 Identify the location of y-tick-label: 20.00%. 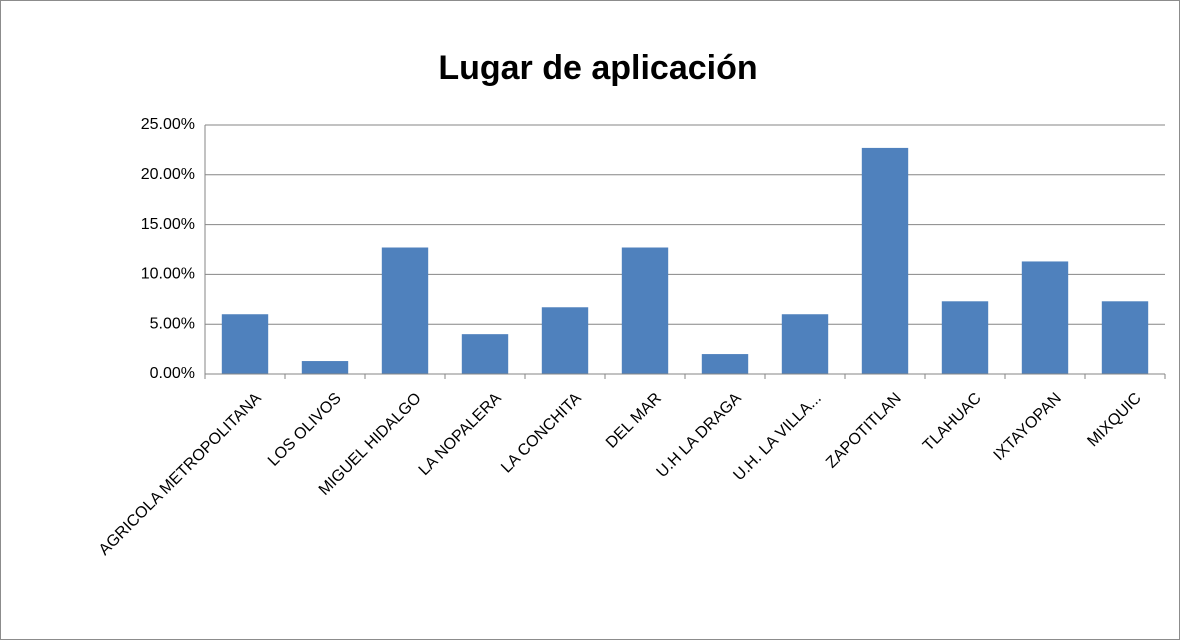
(168, 174).